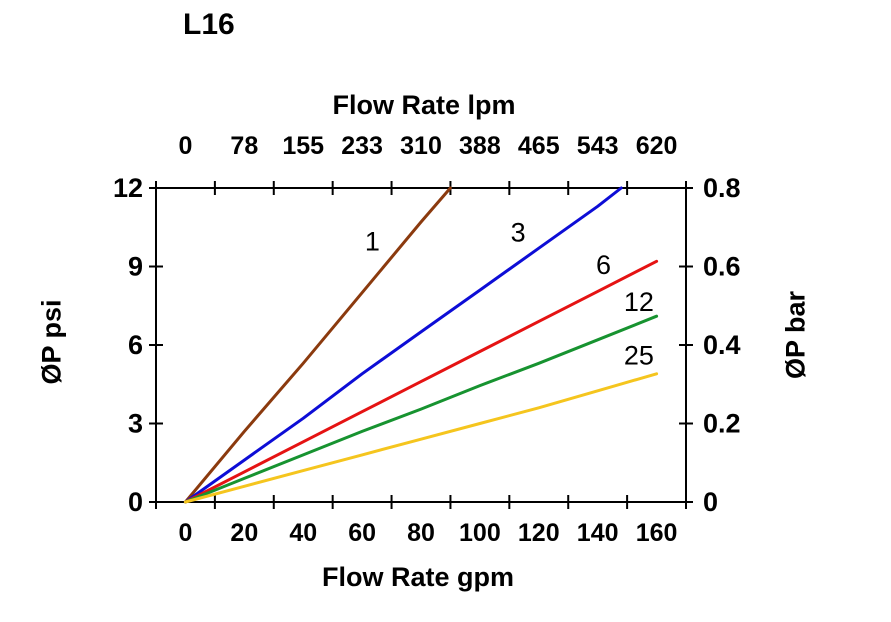  Describe the element at coordinates (209, 24) in the screenshot. I see `chart-title: L16` at that location.